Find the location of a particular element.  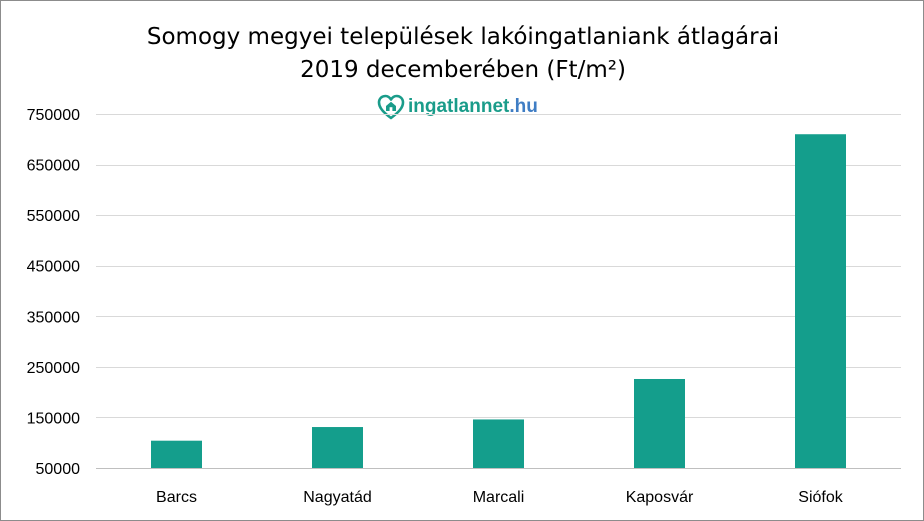

y-tick-label: 50000 is located at coordinates (58, 469).